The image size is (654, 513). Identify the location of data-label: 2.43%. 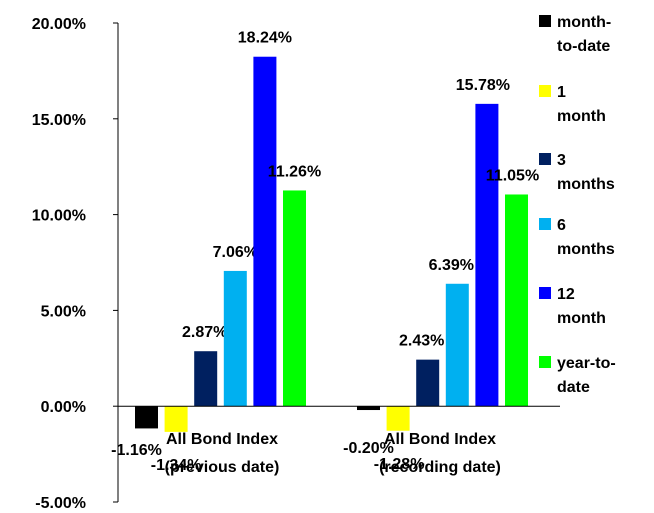
(421, 341).